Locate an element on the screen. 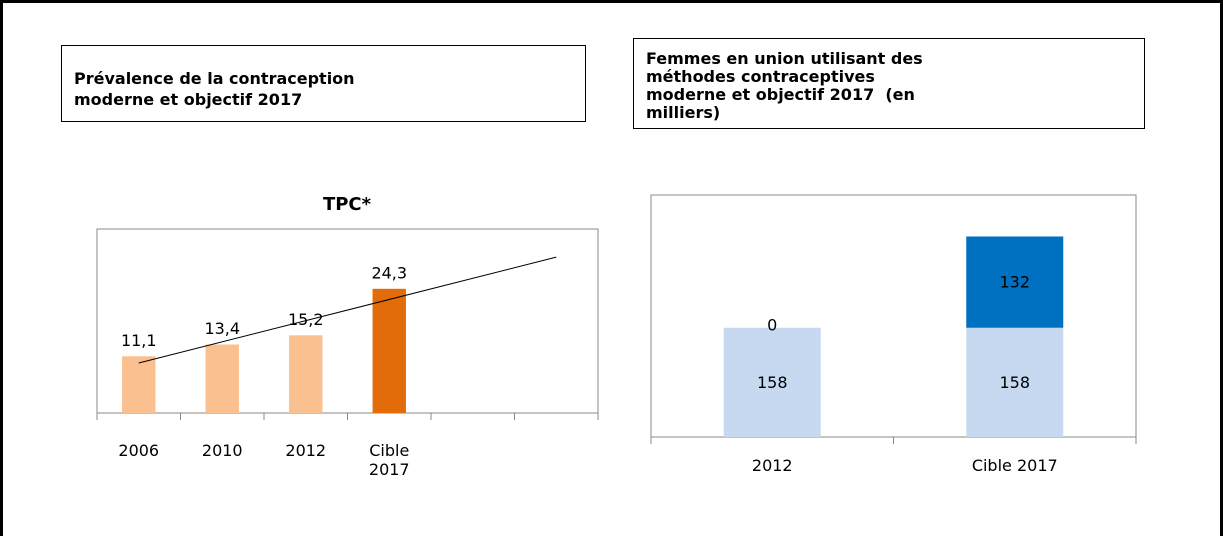  data-label: 13,4 is located at coordinates (222, 328).